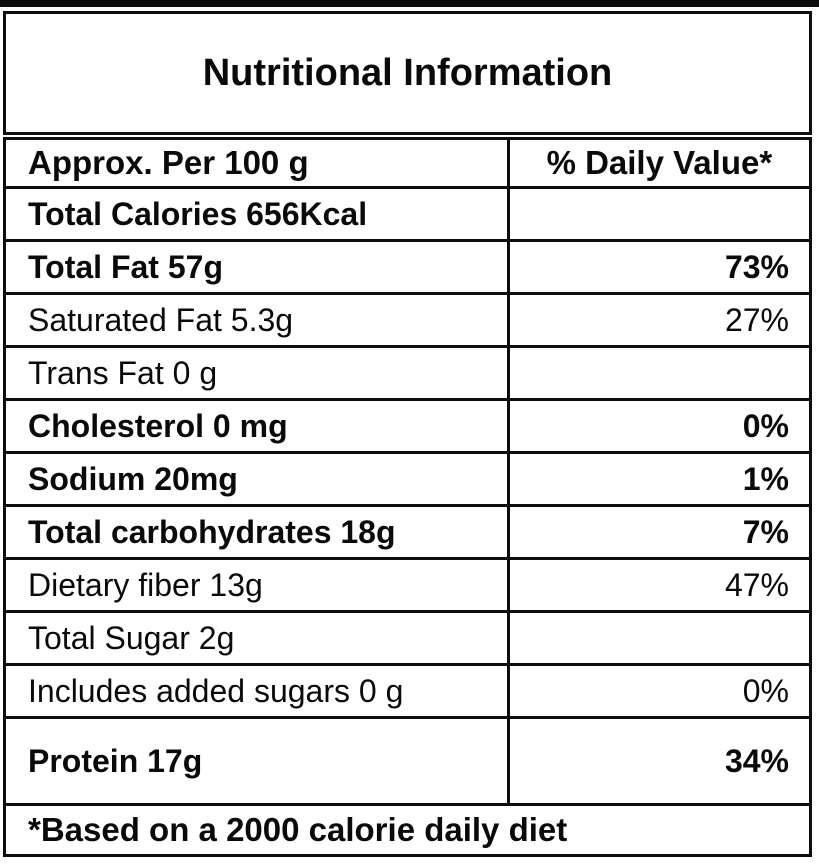 The height and width of the screenshot is (867, 819). Describe the element at coordinates (659, 267) in the screenshot. I see `nutrient-daily-value: 73%` at that location.